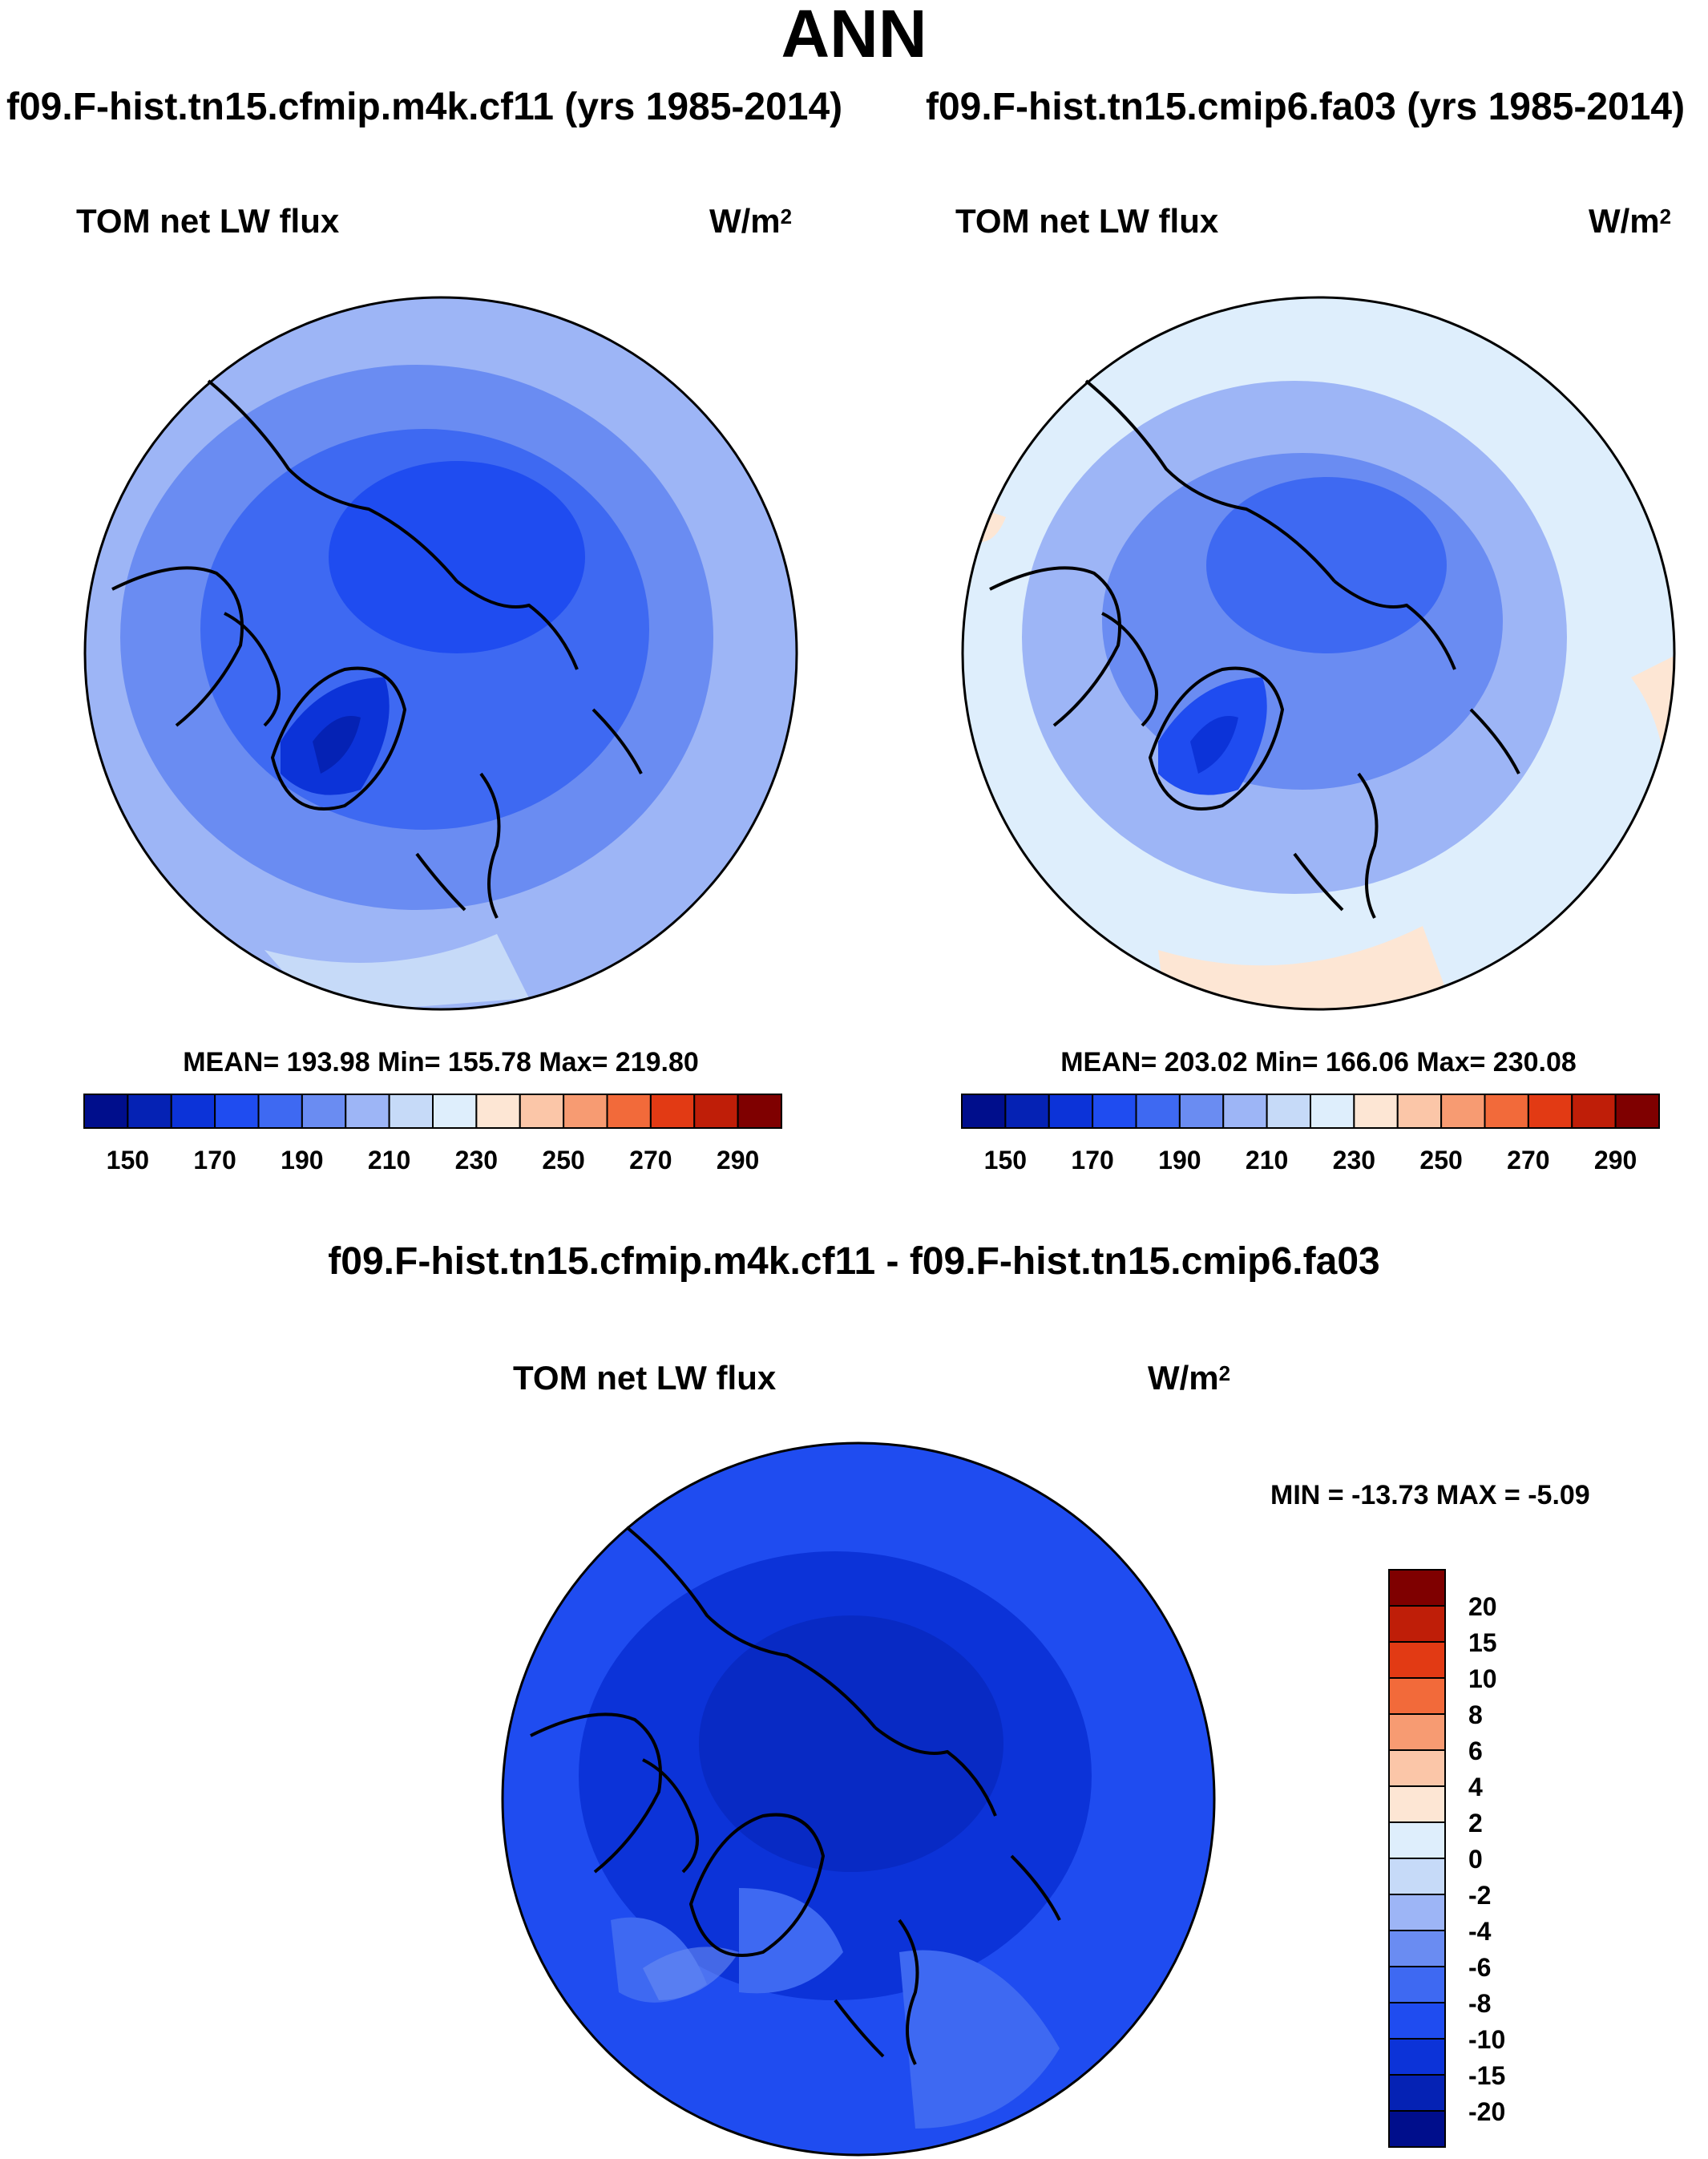 The image size is (1708, 2159). Describe the element at coordinates (1480, 1931) in the screenshot. I see `colorbar-tick-label: -4` at that location.